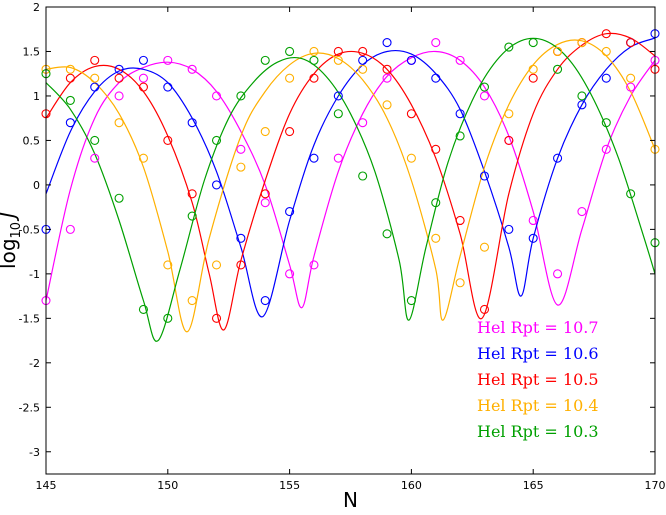 This screenshot has width=666, height=515. I want to click on legend-entry-2: Hel Rpt = 10.5, so click(538, 379).